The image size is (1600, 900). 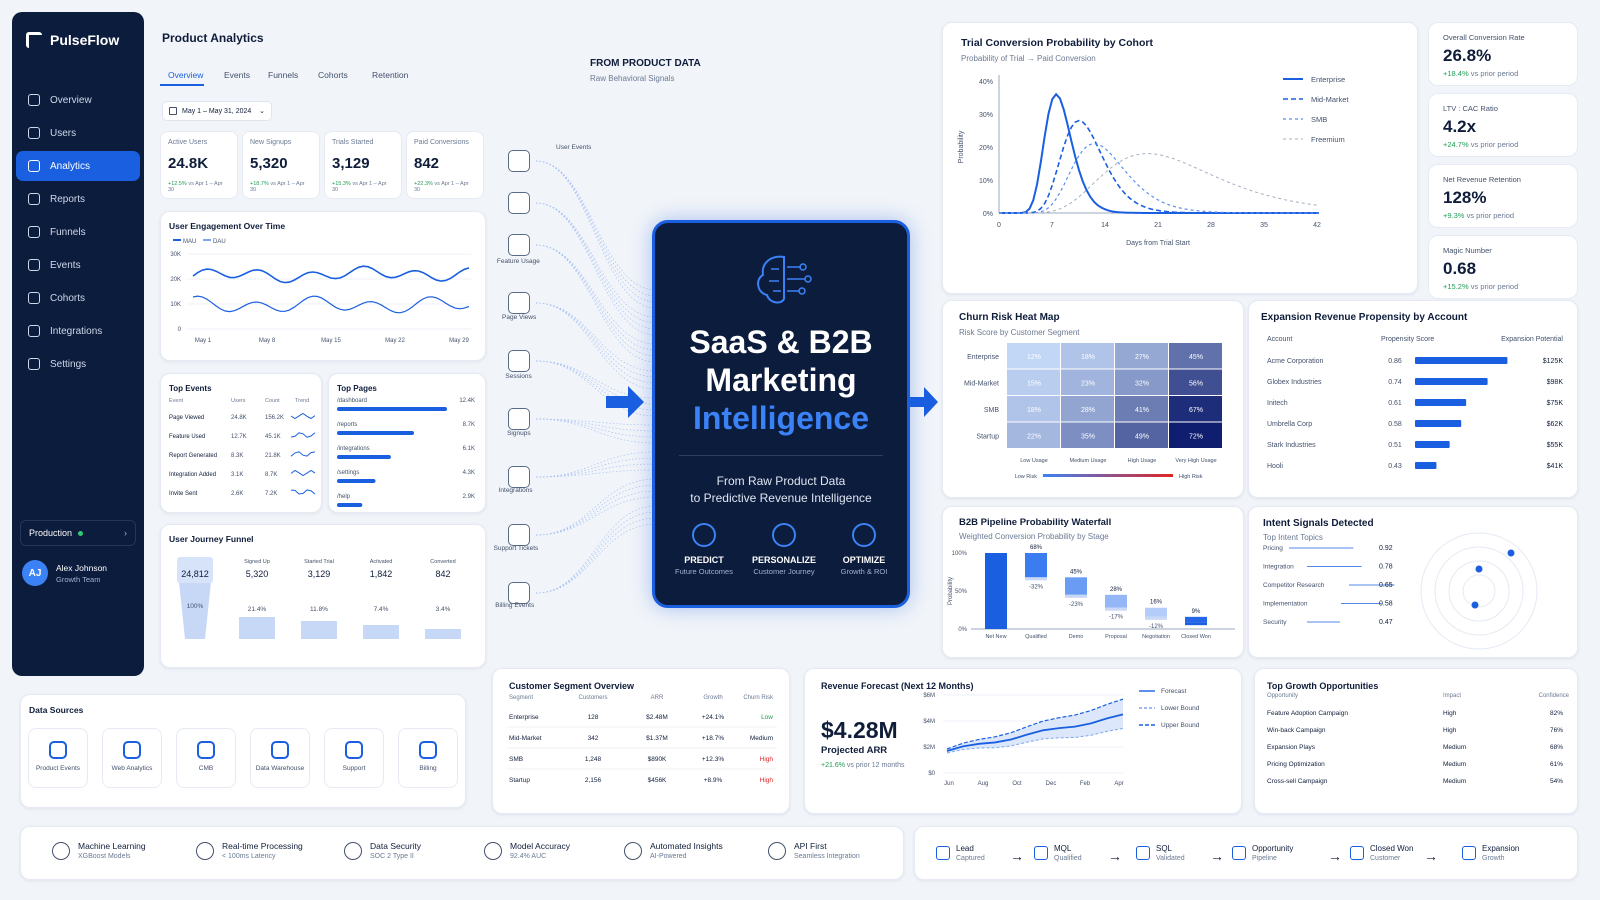 I want to click on funnel-stage-label: Converted, so click(x=442, y=562).